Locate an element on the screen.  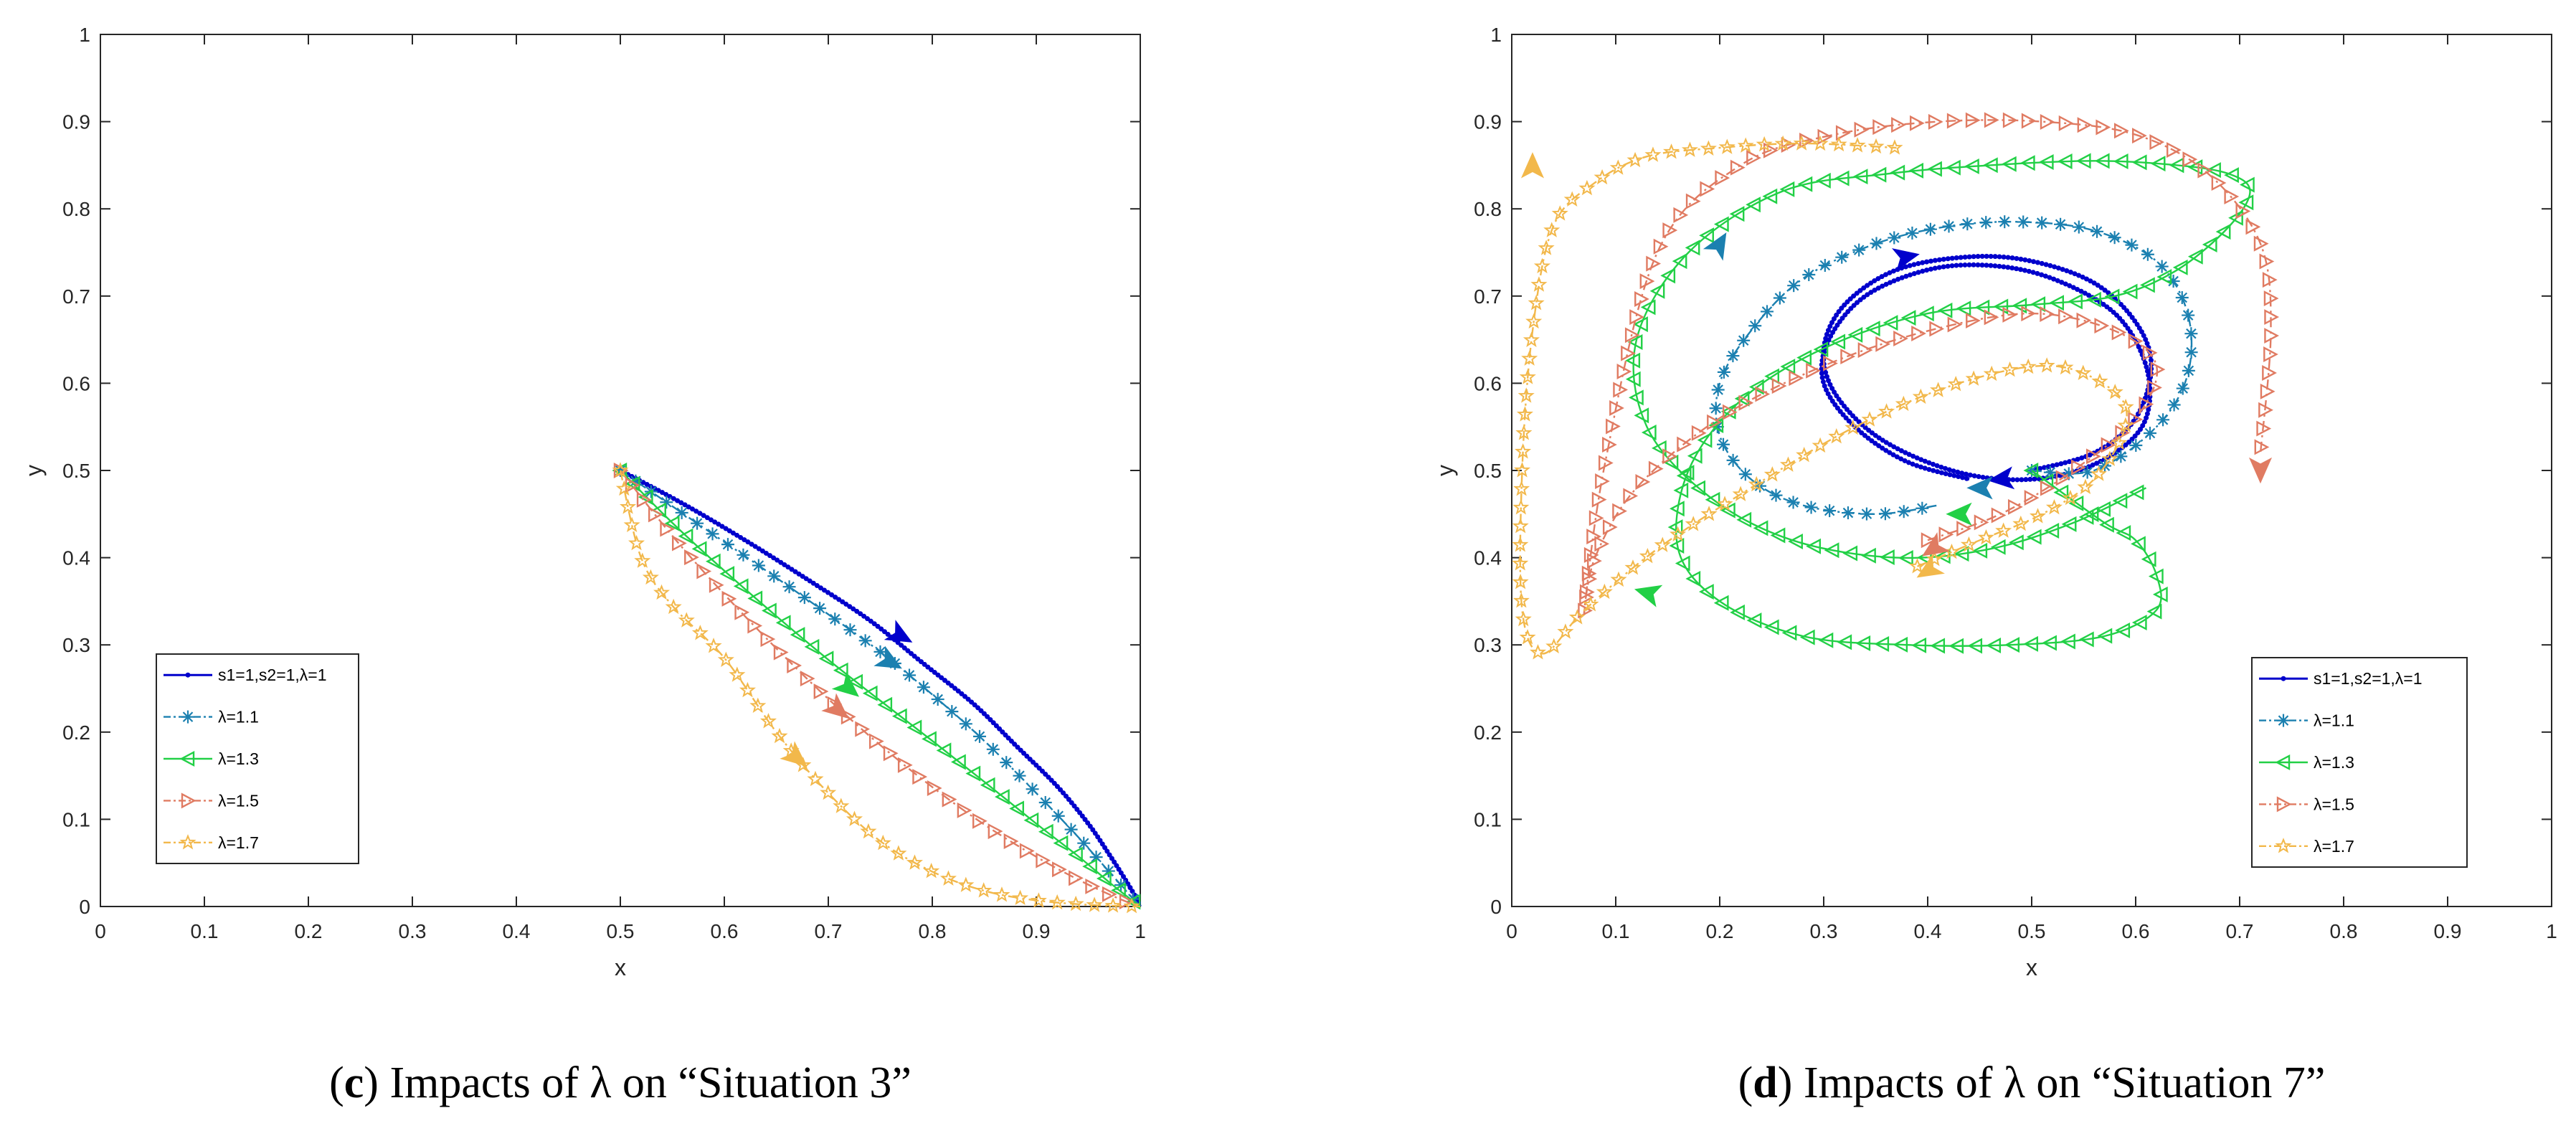
chart-c-x-tick-label: 0.1 is located at coordinates (205, 931).